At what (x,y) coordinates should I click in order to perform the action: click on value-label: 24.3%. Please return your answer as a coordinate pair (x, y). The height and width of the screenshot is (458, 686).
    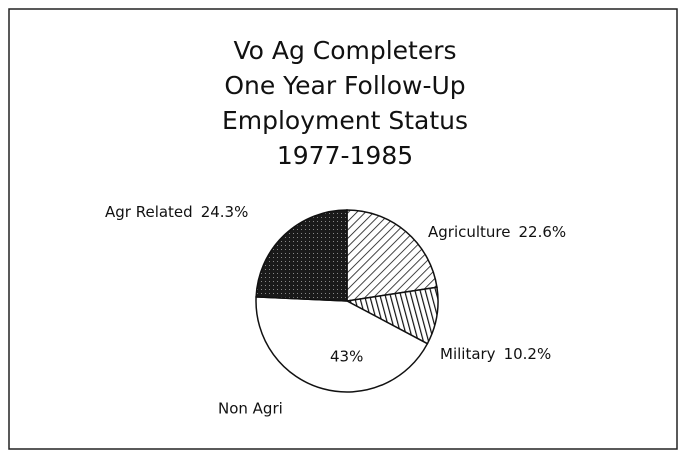
    Looking at the image, I should click on (225, 212).